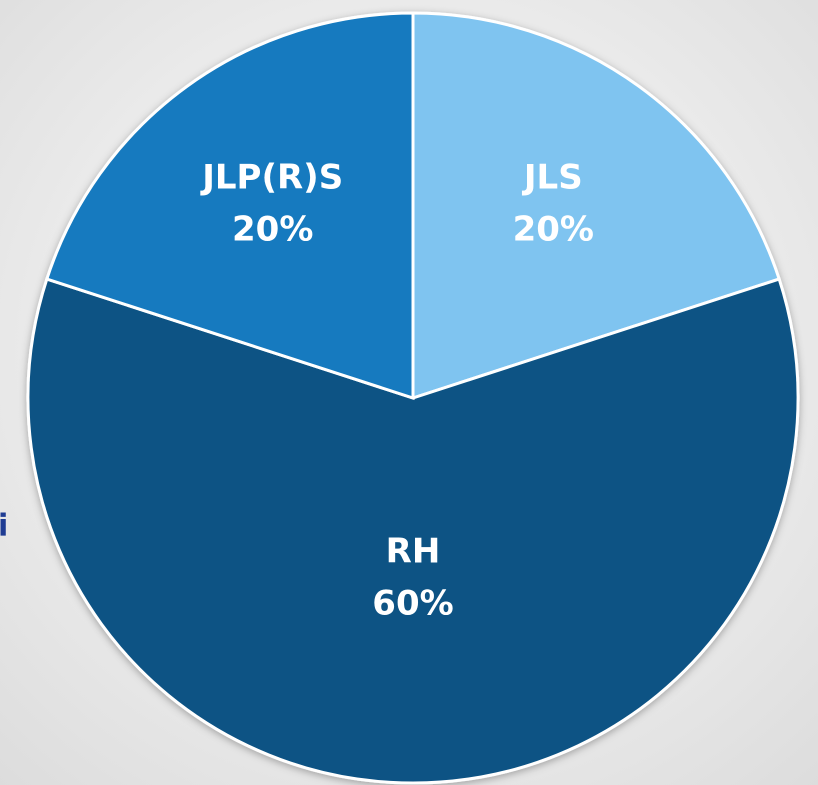 This screenshot has width=818, height=785. Describe the element at coordinates (271, 177) in the screenshot. I see `slice-label: JLP(R)S` at that location.